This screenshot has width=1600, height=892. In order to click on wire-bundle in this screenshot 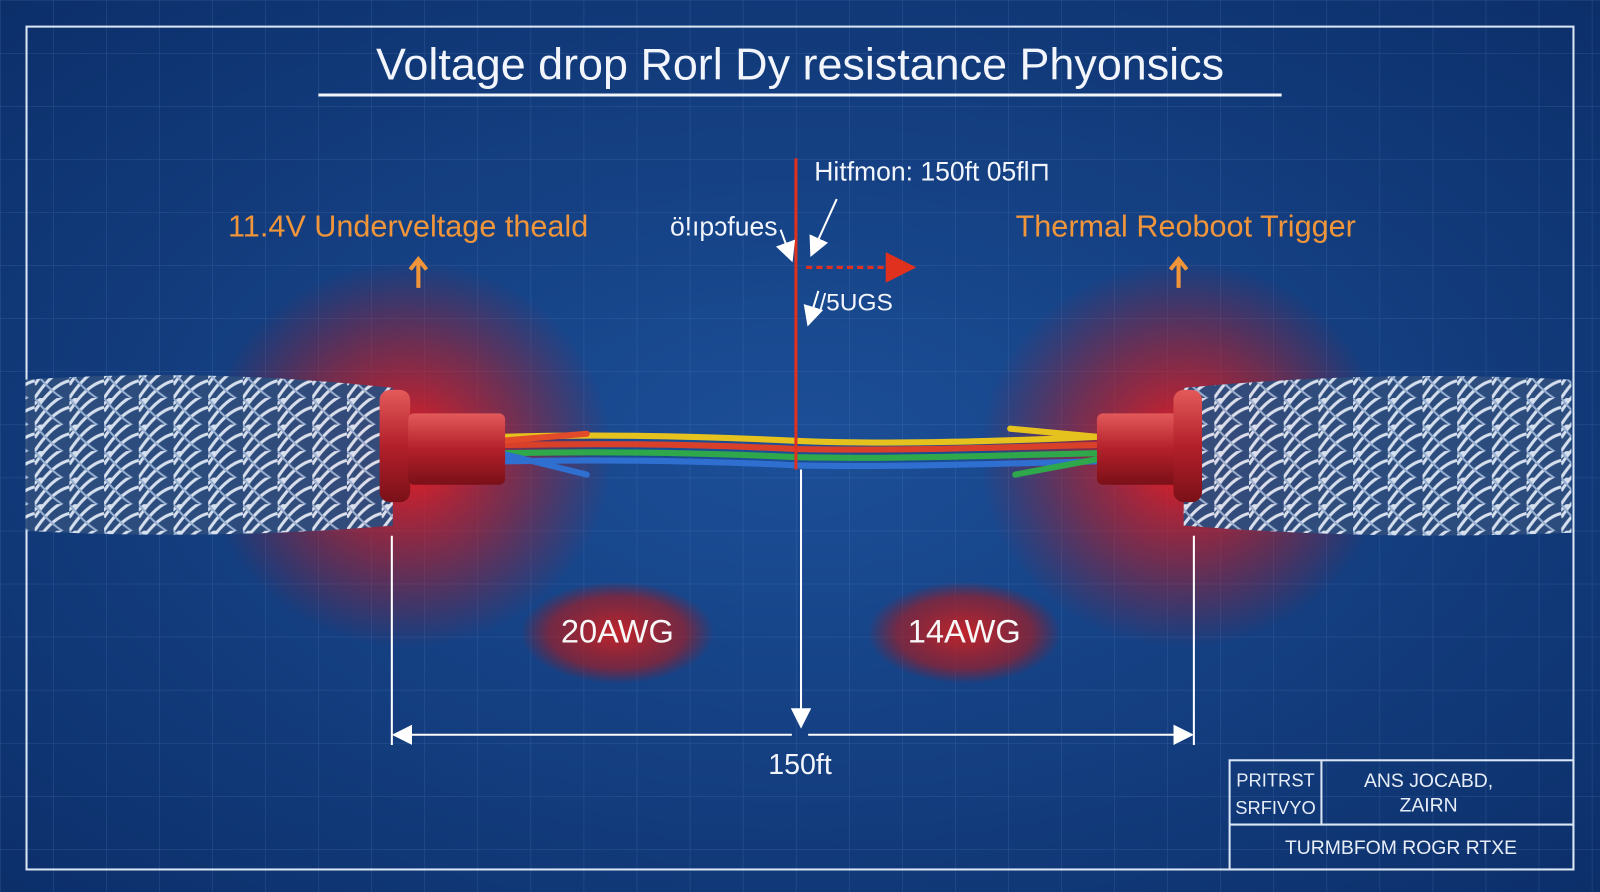, I will do `click(798, 451)`.